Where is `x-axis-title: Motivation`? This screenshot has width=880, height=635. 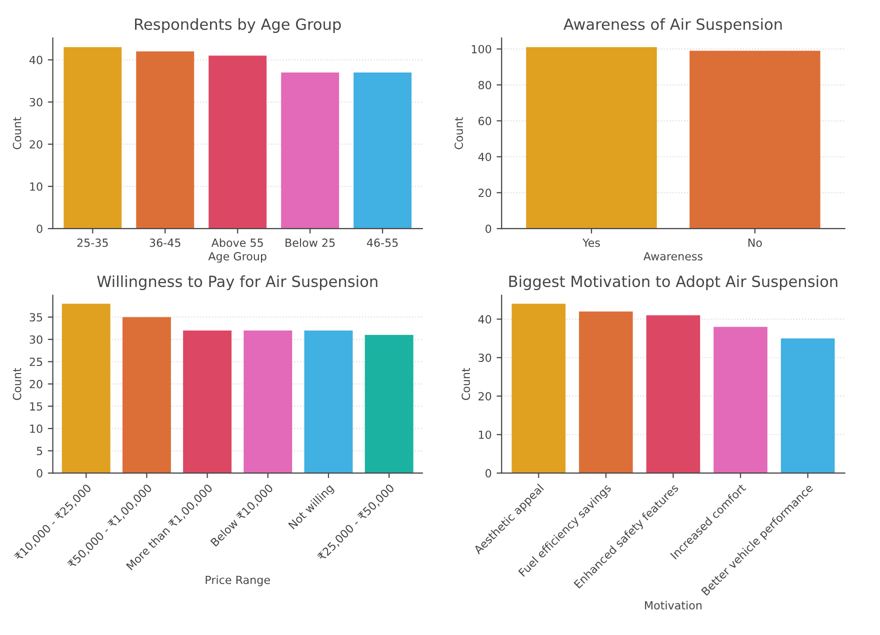
x-axis-title: Motivation is located at coordinates (673, 605).